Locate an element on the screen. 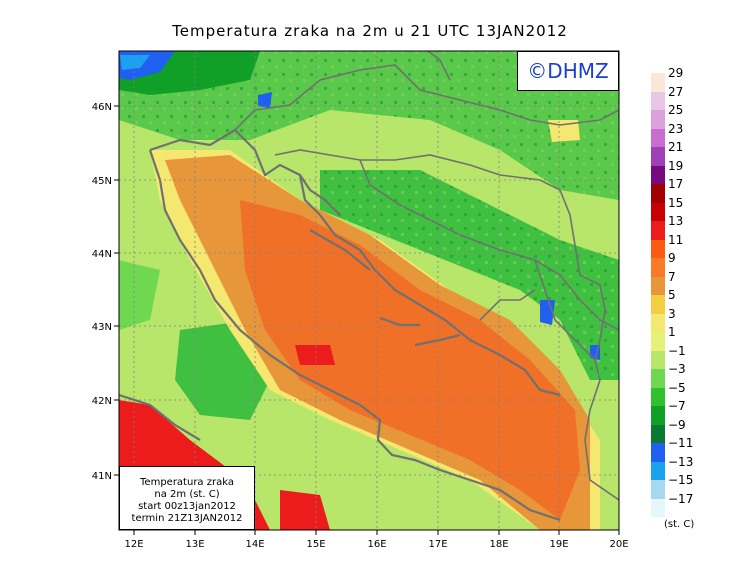  legend-label: −3 is located at coordinates (677, 369).